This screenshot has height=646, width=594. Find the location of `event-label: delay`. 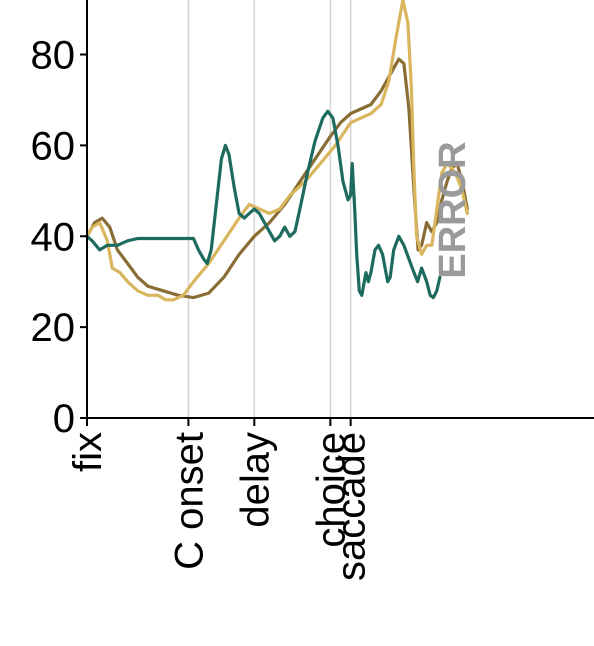

event-label: delay is located at coordinates (255, 480).